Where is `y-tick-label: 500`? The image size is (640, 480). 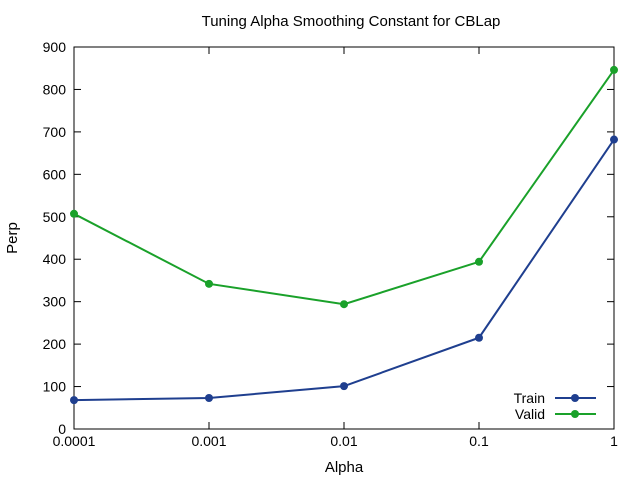 y-tick-label: 500 is located at coordinates (55, 217).